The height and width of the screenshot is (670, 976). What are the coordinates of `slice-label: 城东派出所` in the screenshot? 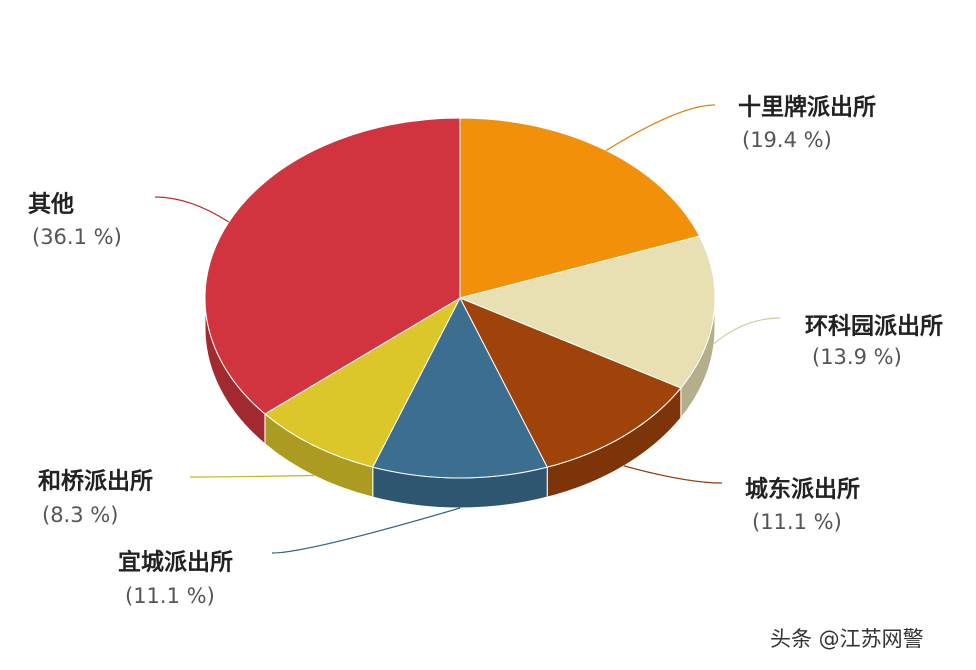 It's located at (802, 489).